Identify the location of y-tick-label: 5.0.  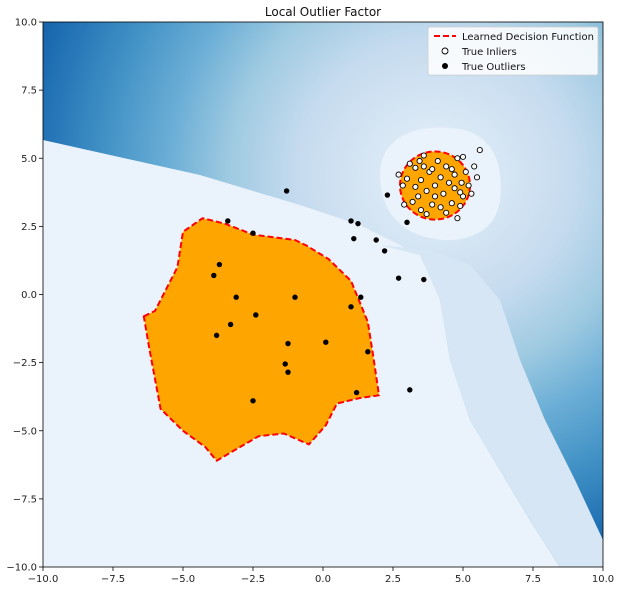
(29, 159).